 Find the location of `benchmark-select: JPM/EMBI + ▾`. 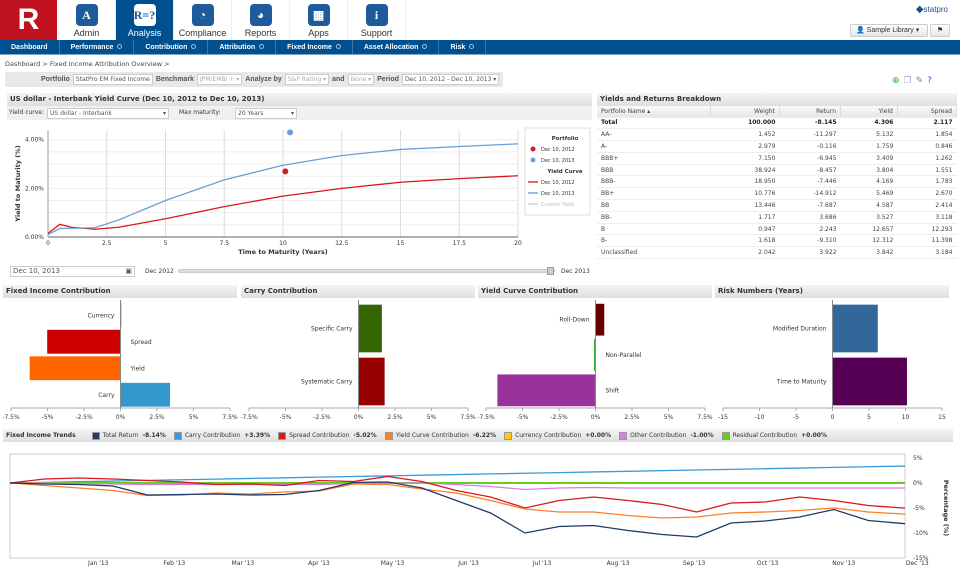

benchmark-select: JPM/EMBI + ▾ is located at coordinates (219, 79).